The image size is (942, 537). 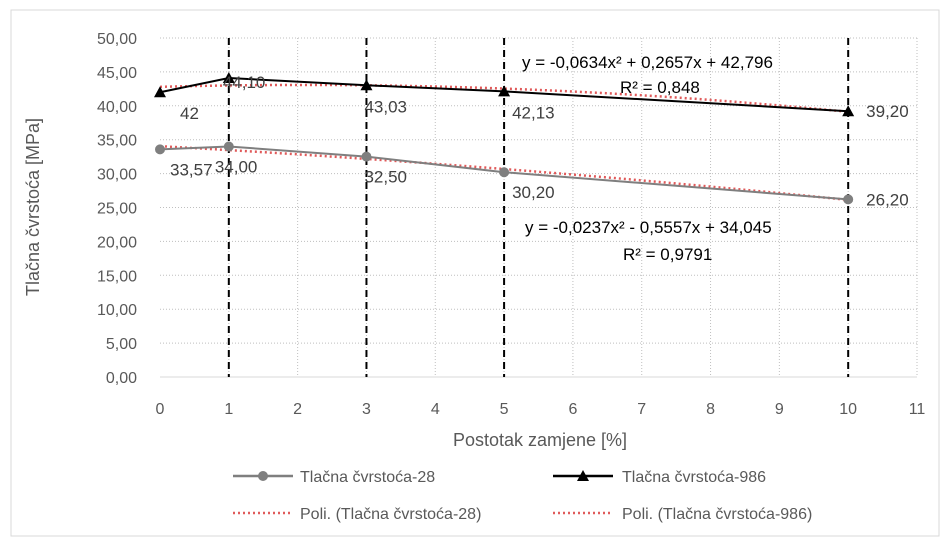 I want to click on data-label: 26,20, so click(x=887, y=199).